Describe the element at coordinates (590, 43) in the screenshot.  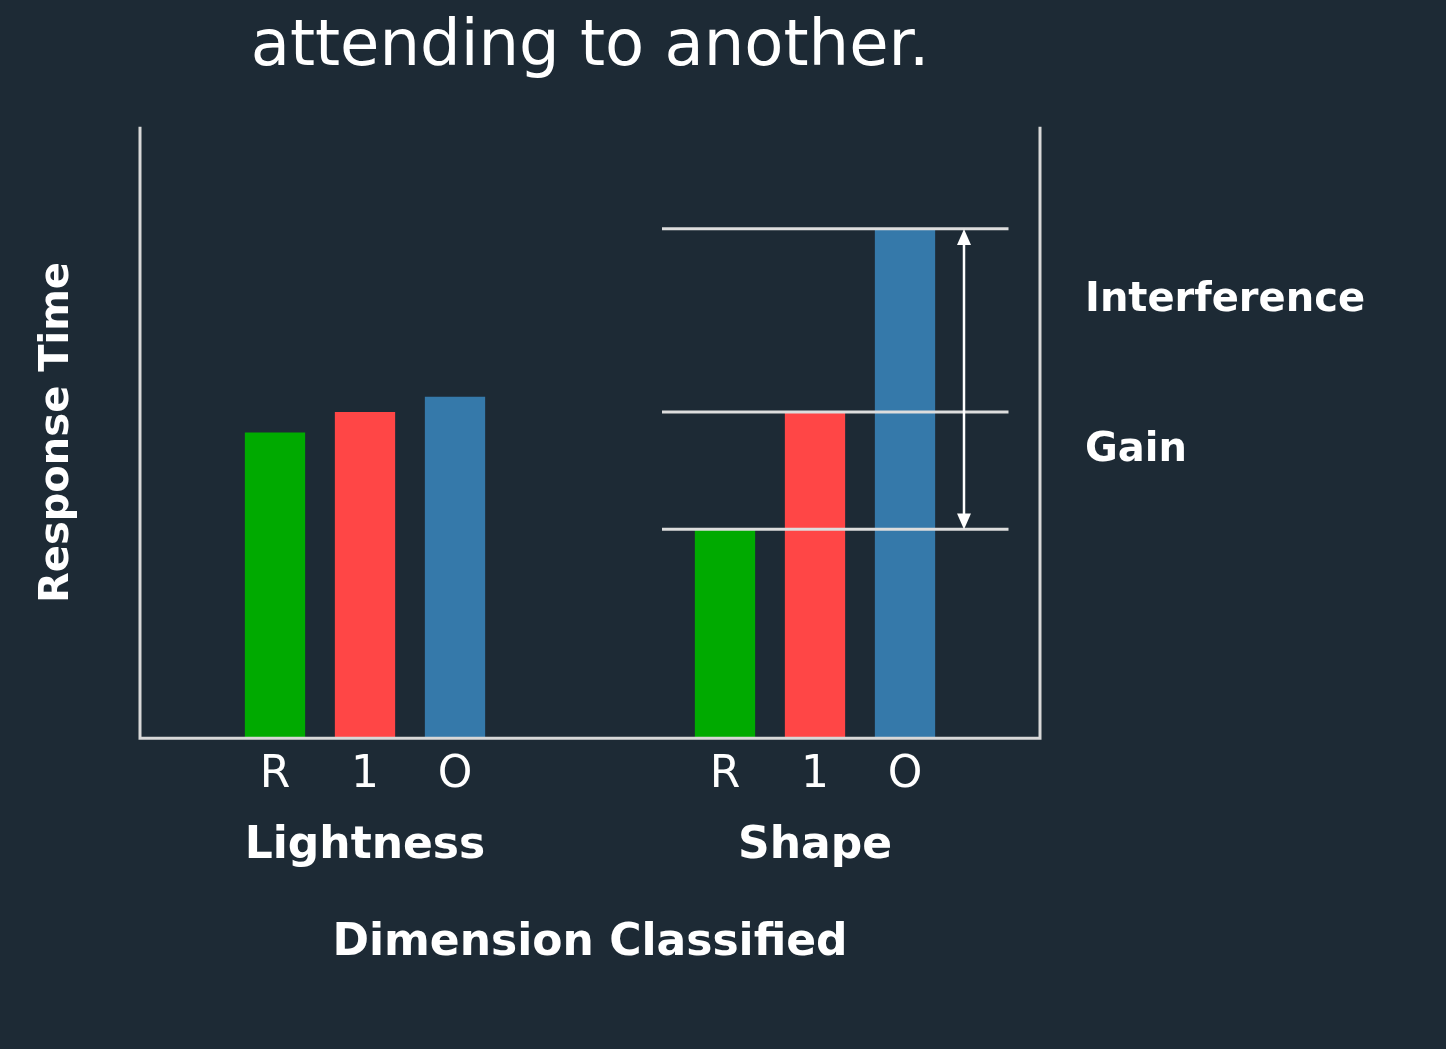
I see `chart-title: attending to another.` at that location.